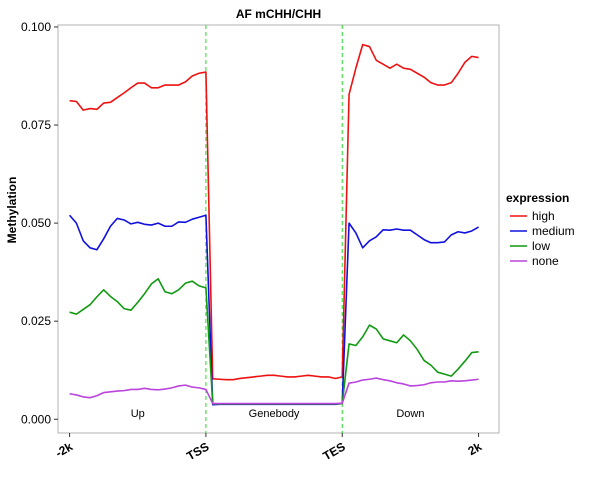  Describe the element at coordinates (553, 231) in the screenshot. I see `legend-label-medium: medium` at that location.